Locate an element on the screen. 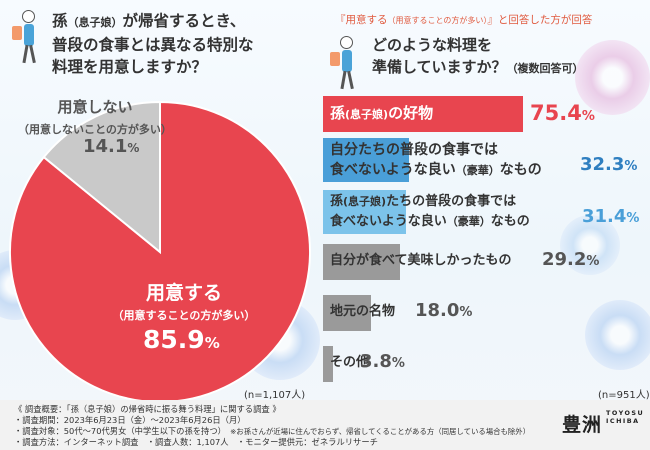 The image size is (650, 450). sample-size-right: (n=951人) is located at coordinates (624, 395).